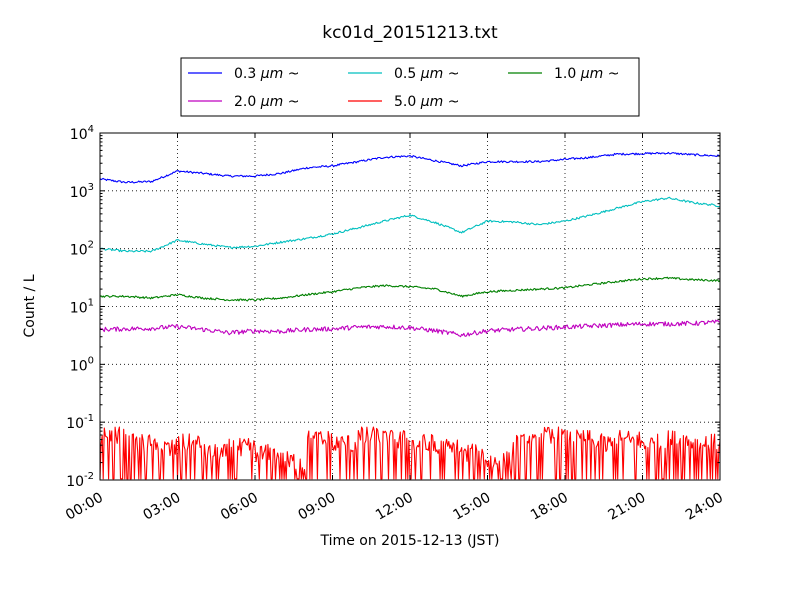 This screenshot has height=600, width=800. Describe the element at coordinates (426, 74) in the screenshot. I see `legend-label: 0.5 μm ~` at that location.